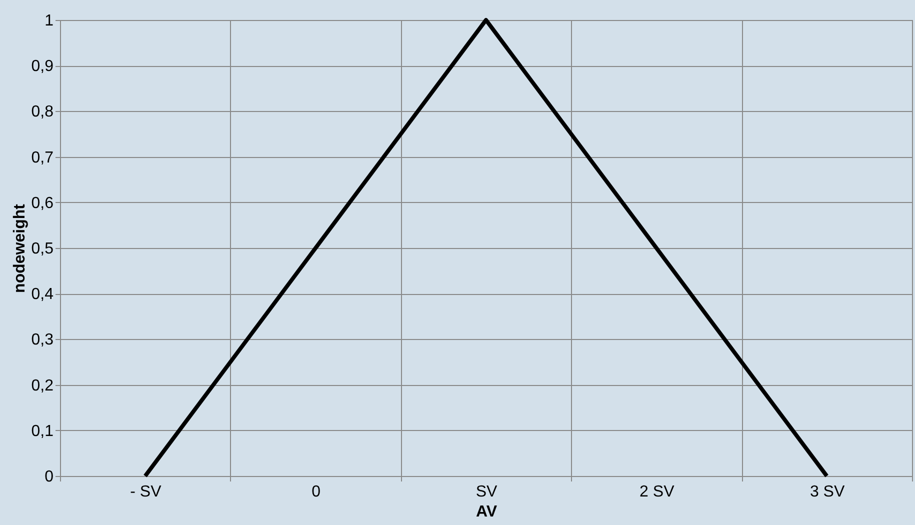  I want to click on y-tick-label: 1, so click(49, 21).